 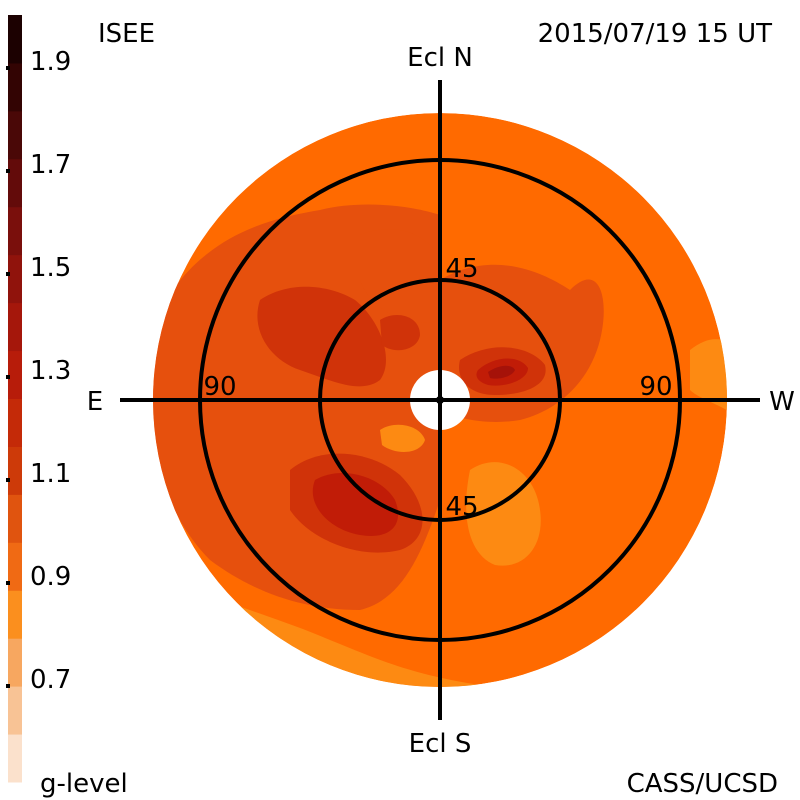 What do you see at coordinates (355, 504) in the screenshot?
I see `region-very-high-south` at bounding box center [355, 504].